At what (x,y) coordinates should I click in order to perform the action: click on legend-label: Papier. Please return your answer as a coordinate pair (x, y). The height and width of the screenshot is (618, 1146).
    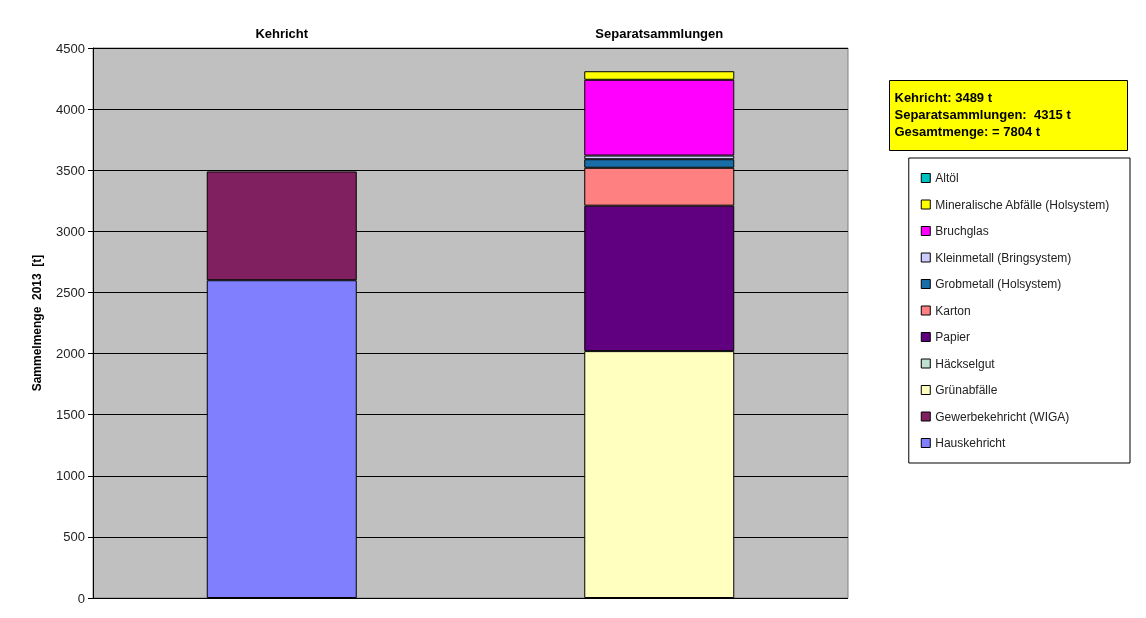
    Looking at the image, I should click on (952, 337).